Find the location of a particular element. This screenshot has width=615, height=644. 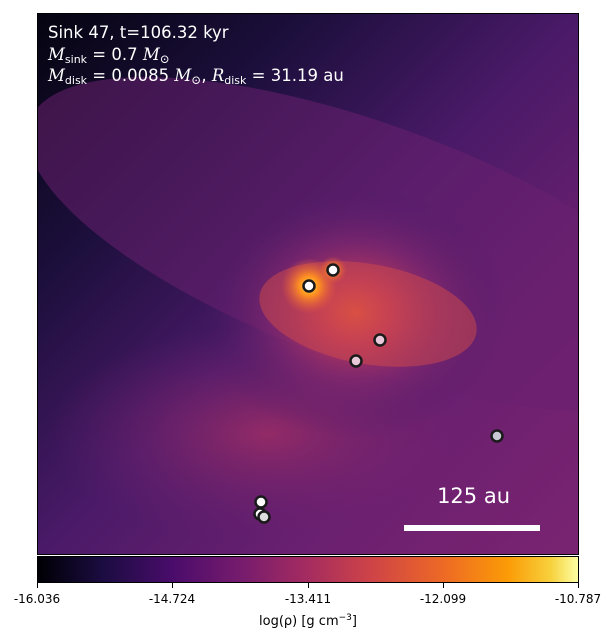

colorbar-tick-label: -13.411 is located at coordinates (308, 599).